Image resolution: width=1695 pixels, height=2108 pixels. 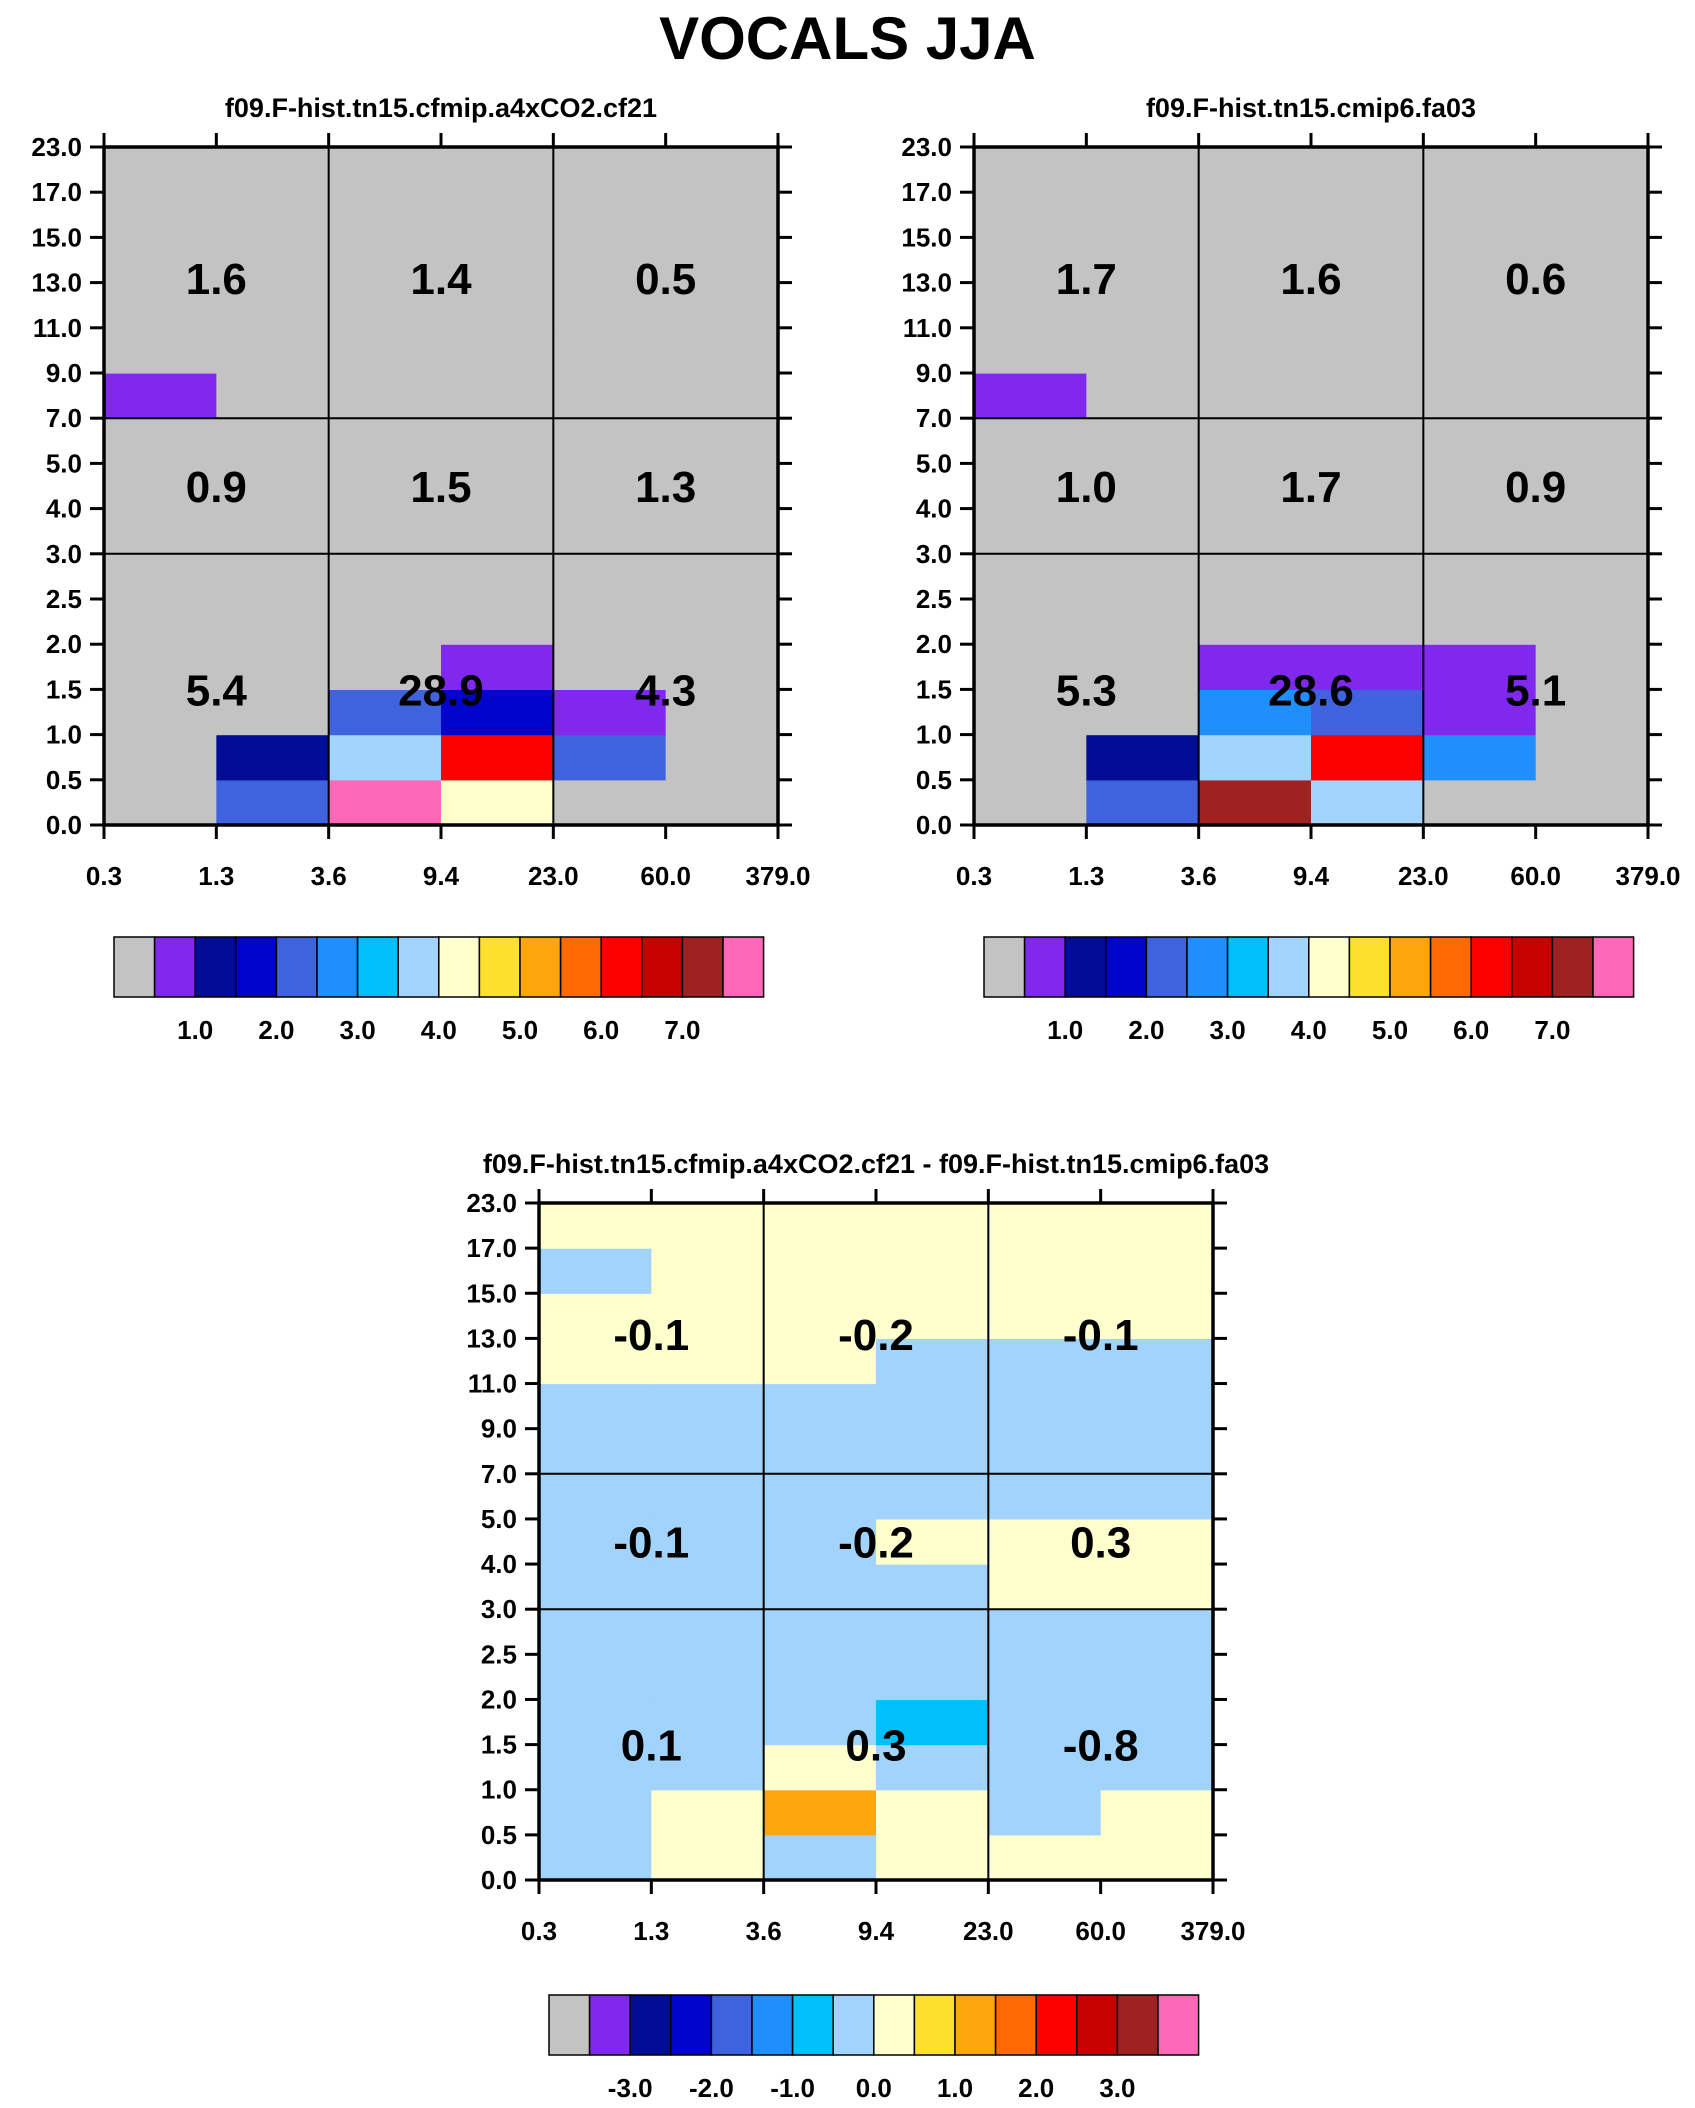 What do you see at coordinates (441, 279) in the screenshot?
I see `region-value: 1.4` at bounding box center [441, 279].